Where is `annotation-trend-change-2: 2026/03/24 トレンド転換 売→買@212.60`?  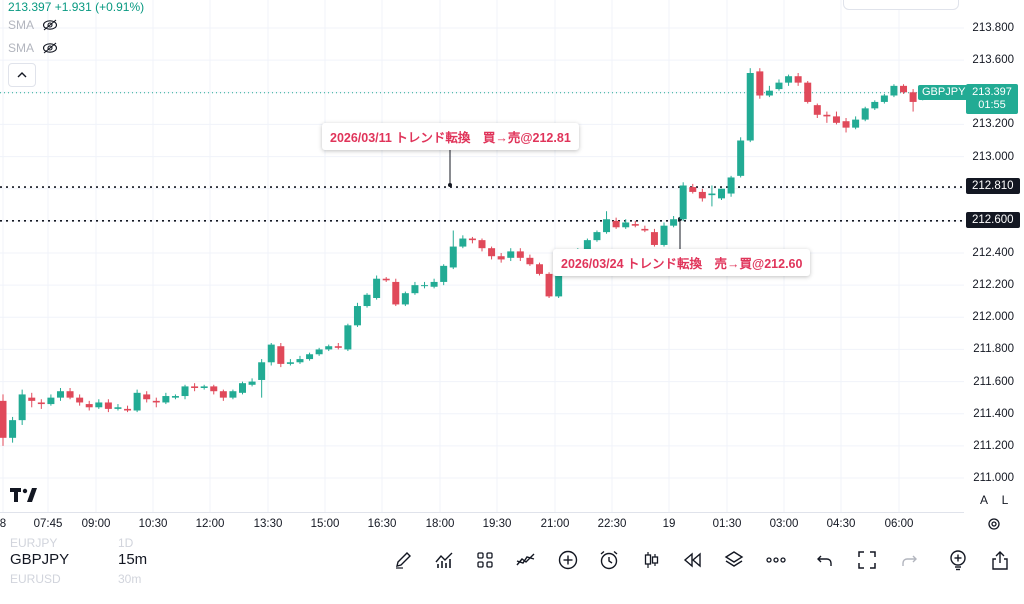
annotation-trend-change-2: 2026/03/24 トレンド転換 売→買@212.60 is located at coordinates (682, 262).